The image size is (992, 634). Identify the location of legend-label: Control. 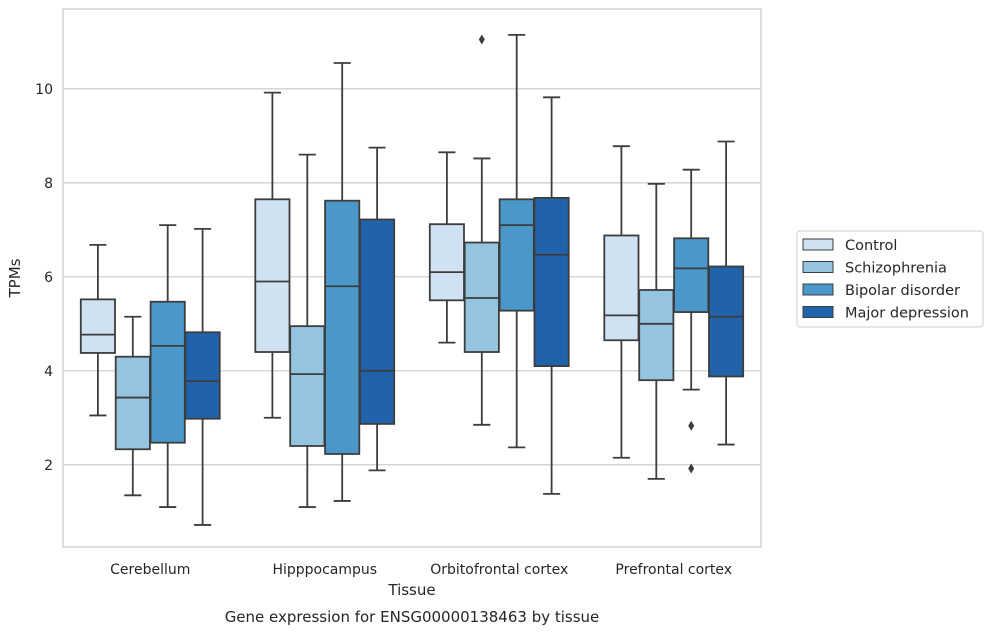
(871, 246).